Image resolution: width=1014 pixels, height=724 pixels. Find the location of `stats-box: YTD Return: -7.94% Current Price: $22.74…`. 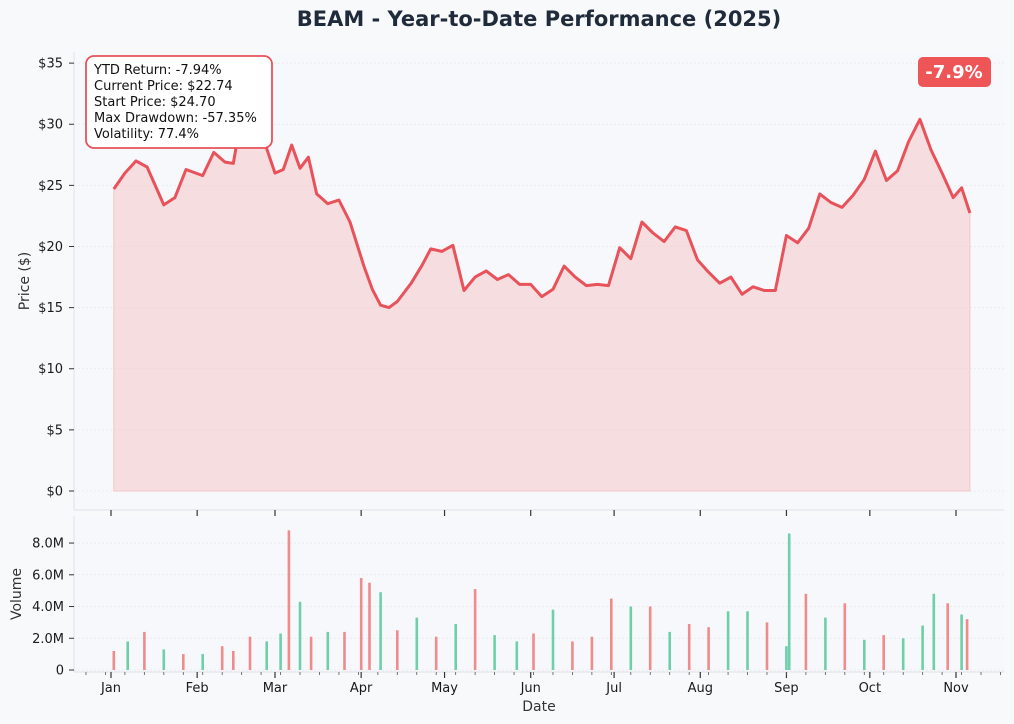

stats-box: YTD Return: -7.94% Current Price: $22.74… is located at coordinates (179, 102).